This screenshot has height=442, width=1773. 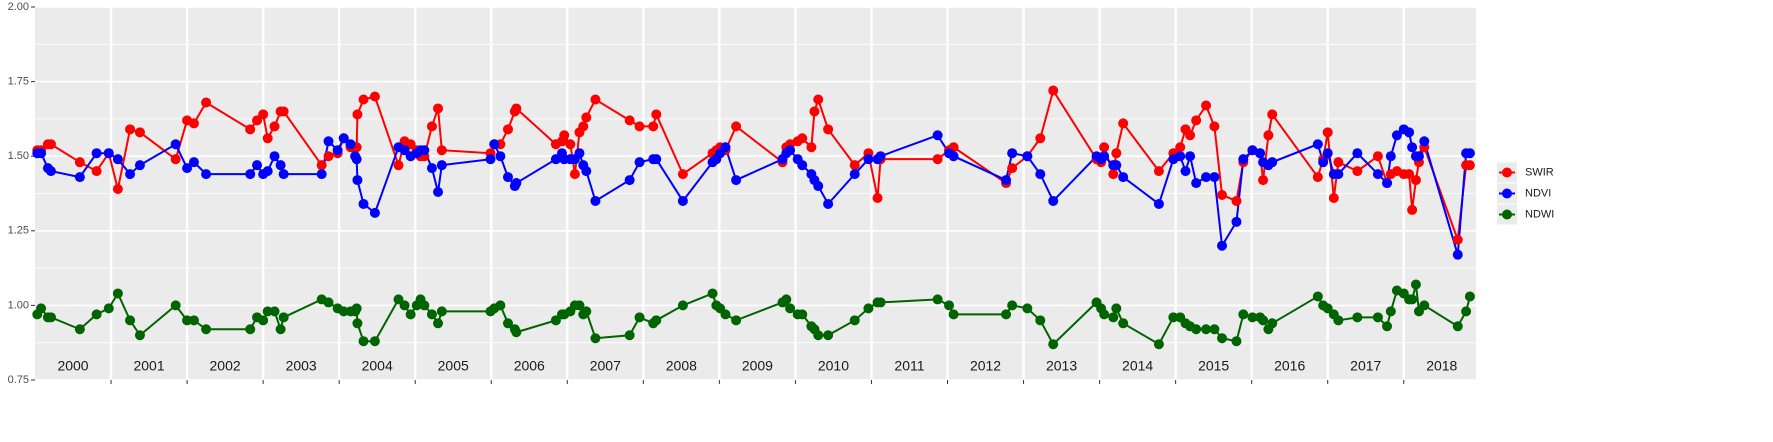 What do you see at coordinates (148, 366) in the screenshot?
I see `x-tick-label: 2001` at bounding box center [148, 366].